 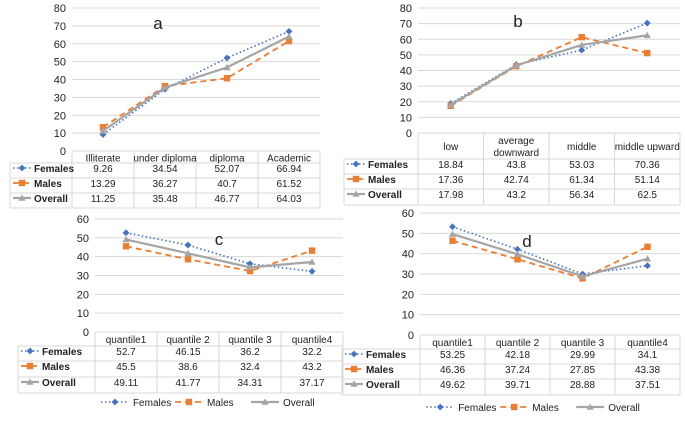 I want to click on table-cell-value: 36.27, so click(x=164, y=184).